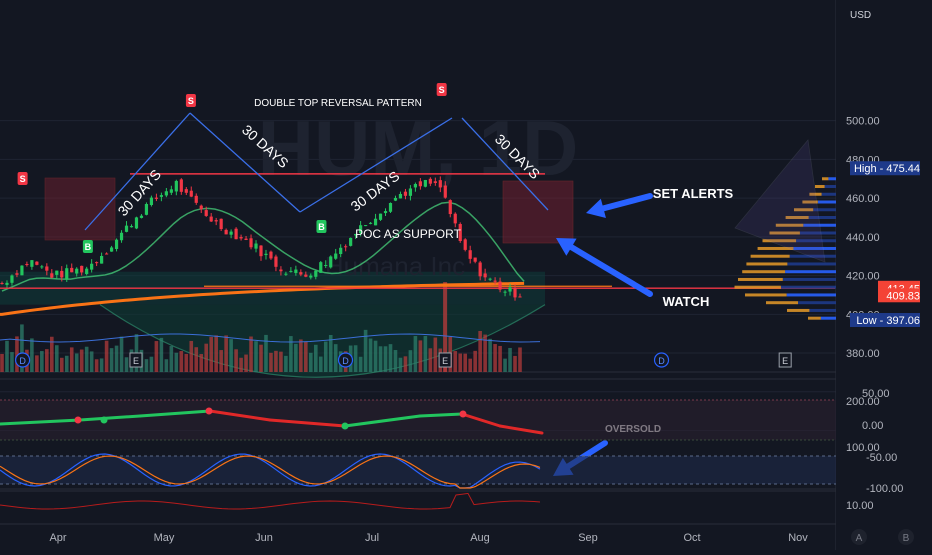  I want to click on axis-mode-button, so click(906, 537).